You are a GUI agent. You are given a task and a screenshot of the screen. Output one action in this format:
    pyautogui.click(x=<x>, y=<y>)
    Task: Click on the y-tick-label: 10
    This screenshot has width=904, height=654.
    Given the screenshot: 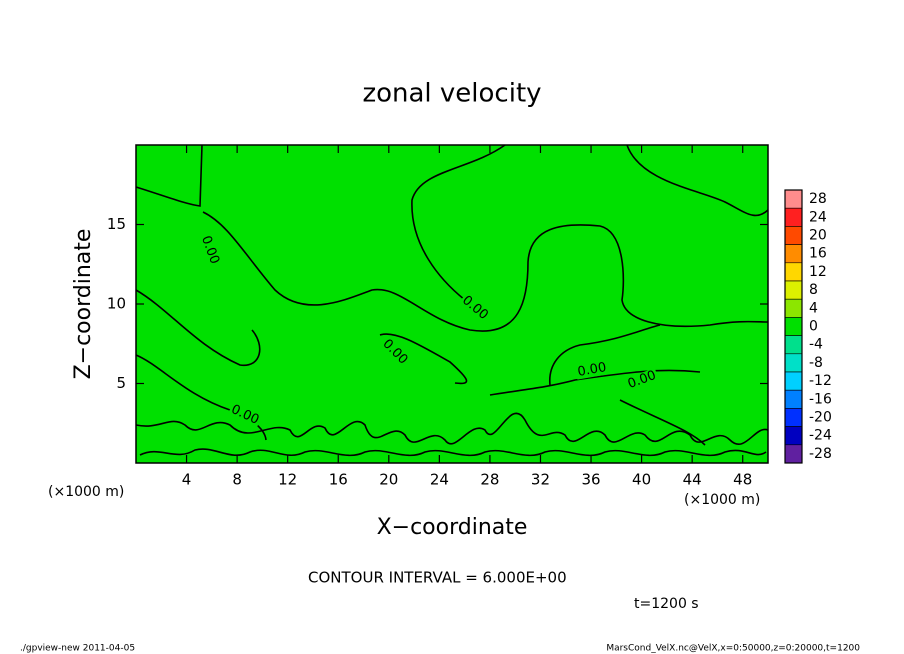 What is the action you would take?
    pyautogui.click(x=116, y=304)
    